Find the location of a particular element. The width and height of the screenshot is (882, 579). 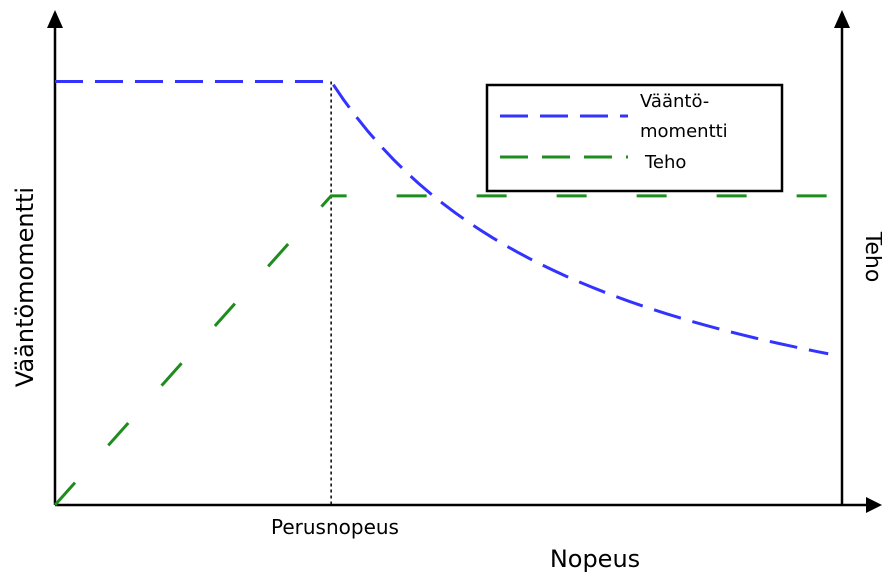

y-axis-label: Vääntömomentti is located at coordinates (25, 287).